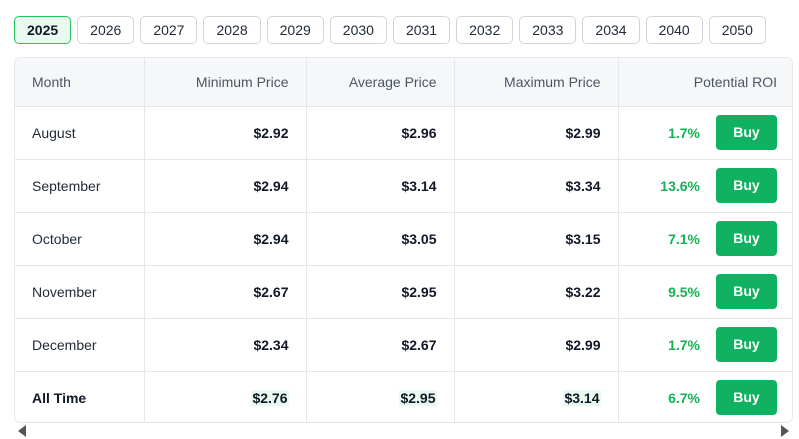 The width and height of the screenshot is (799, 439). Describe the element at coordinates (80, 292) in the screenshot. I see `month-cell: November` at that location.